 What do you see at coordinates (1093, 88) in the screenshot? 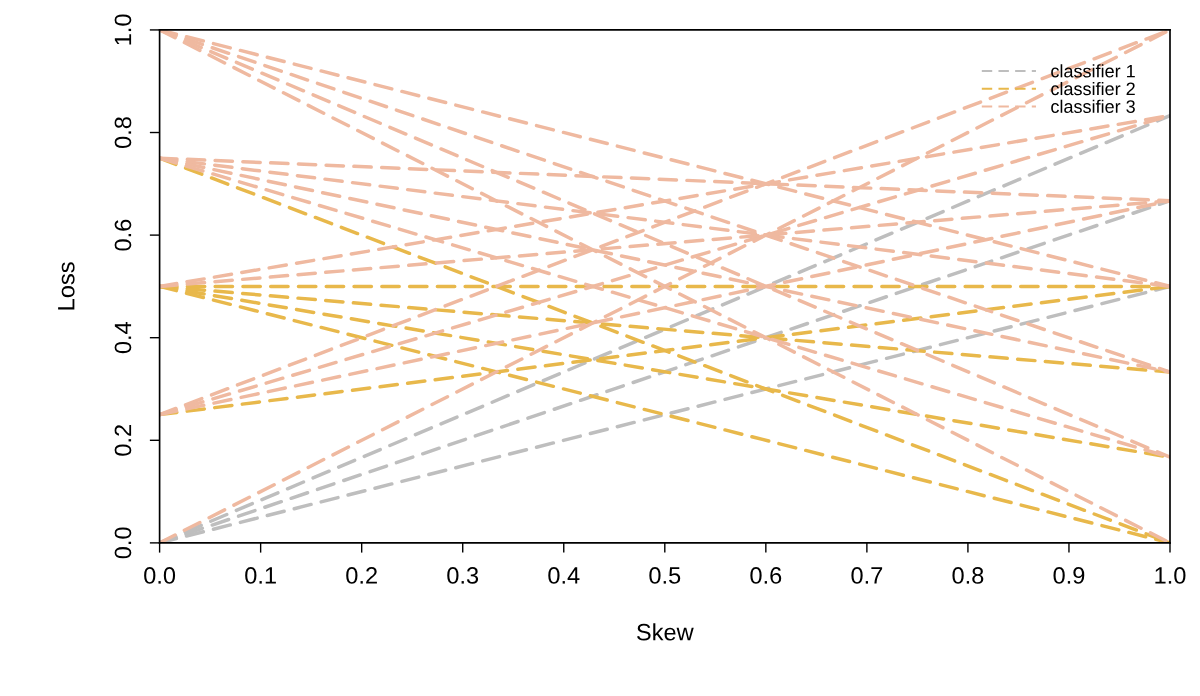
I see `legend-label: classifier 2` at bounding box center [1093, 88].